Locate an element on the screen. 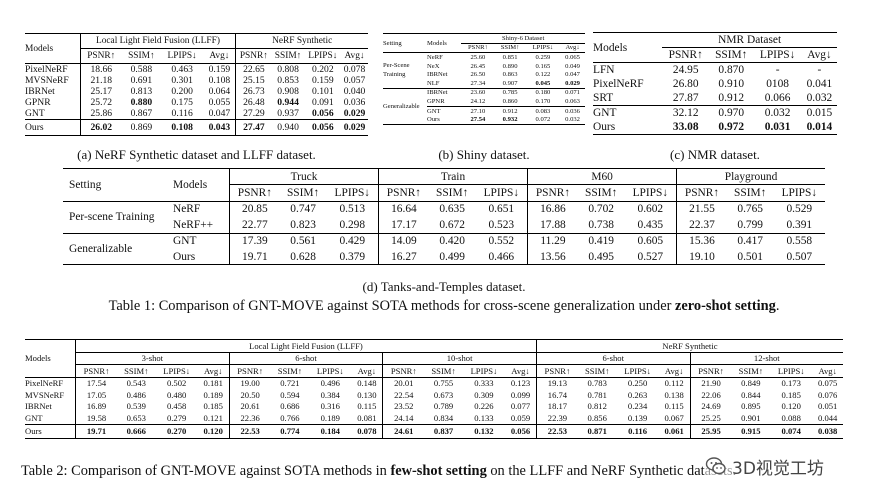 Image resolution: width=888 pixels, height=504 pixels. cell: 0.867 is located at coordinates (141, 113).